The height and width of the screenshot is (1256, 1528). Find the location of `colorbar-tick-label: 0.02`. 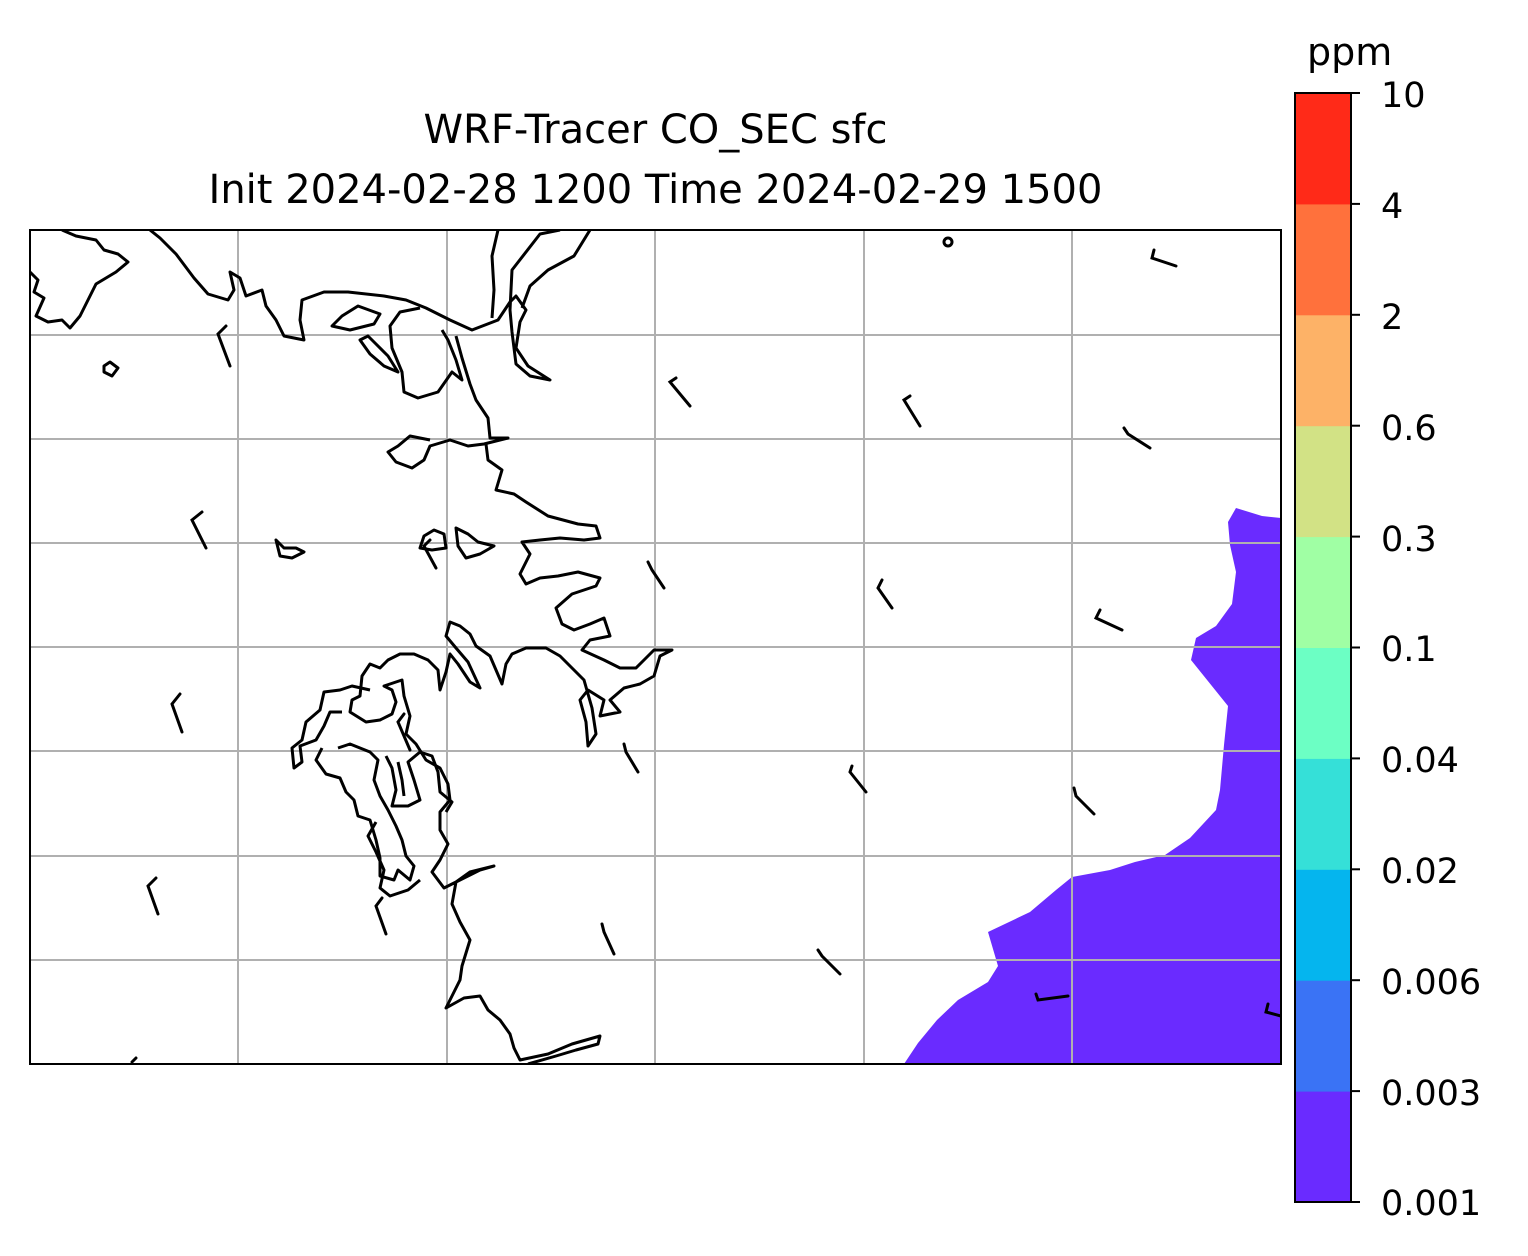

colorbar-tick-label: 0.02 is located at coordinates (1420, 872).